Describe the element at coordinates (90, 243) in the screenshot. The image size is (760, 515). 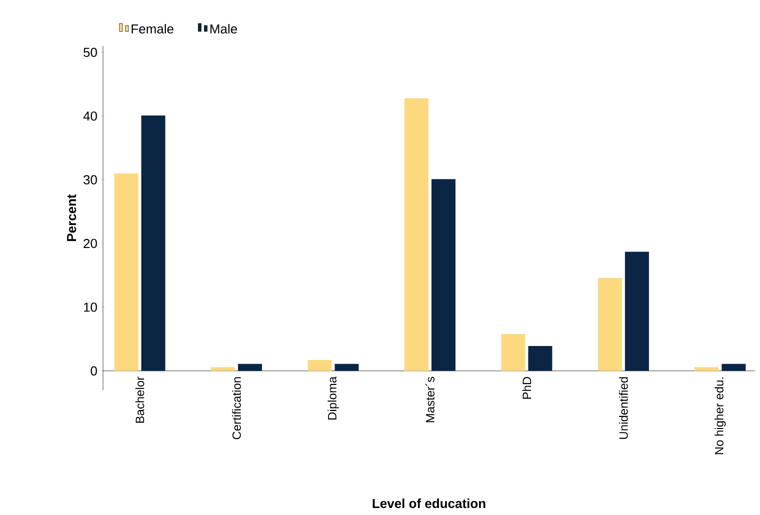
I see `y-tick-label: 20` at that location.